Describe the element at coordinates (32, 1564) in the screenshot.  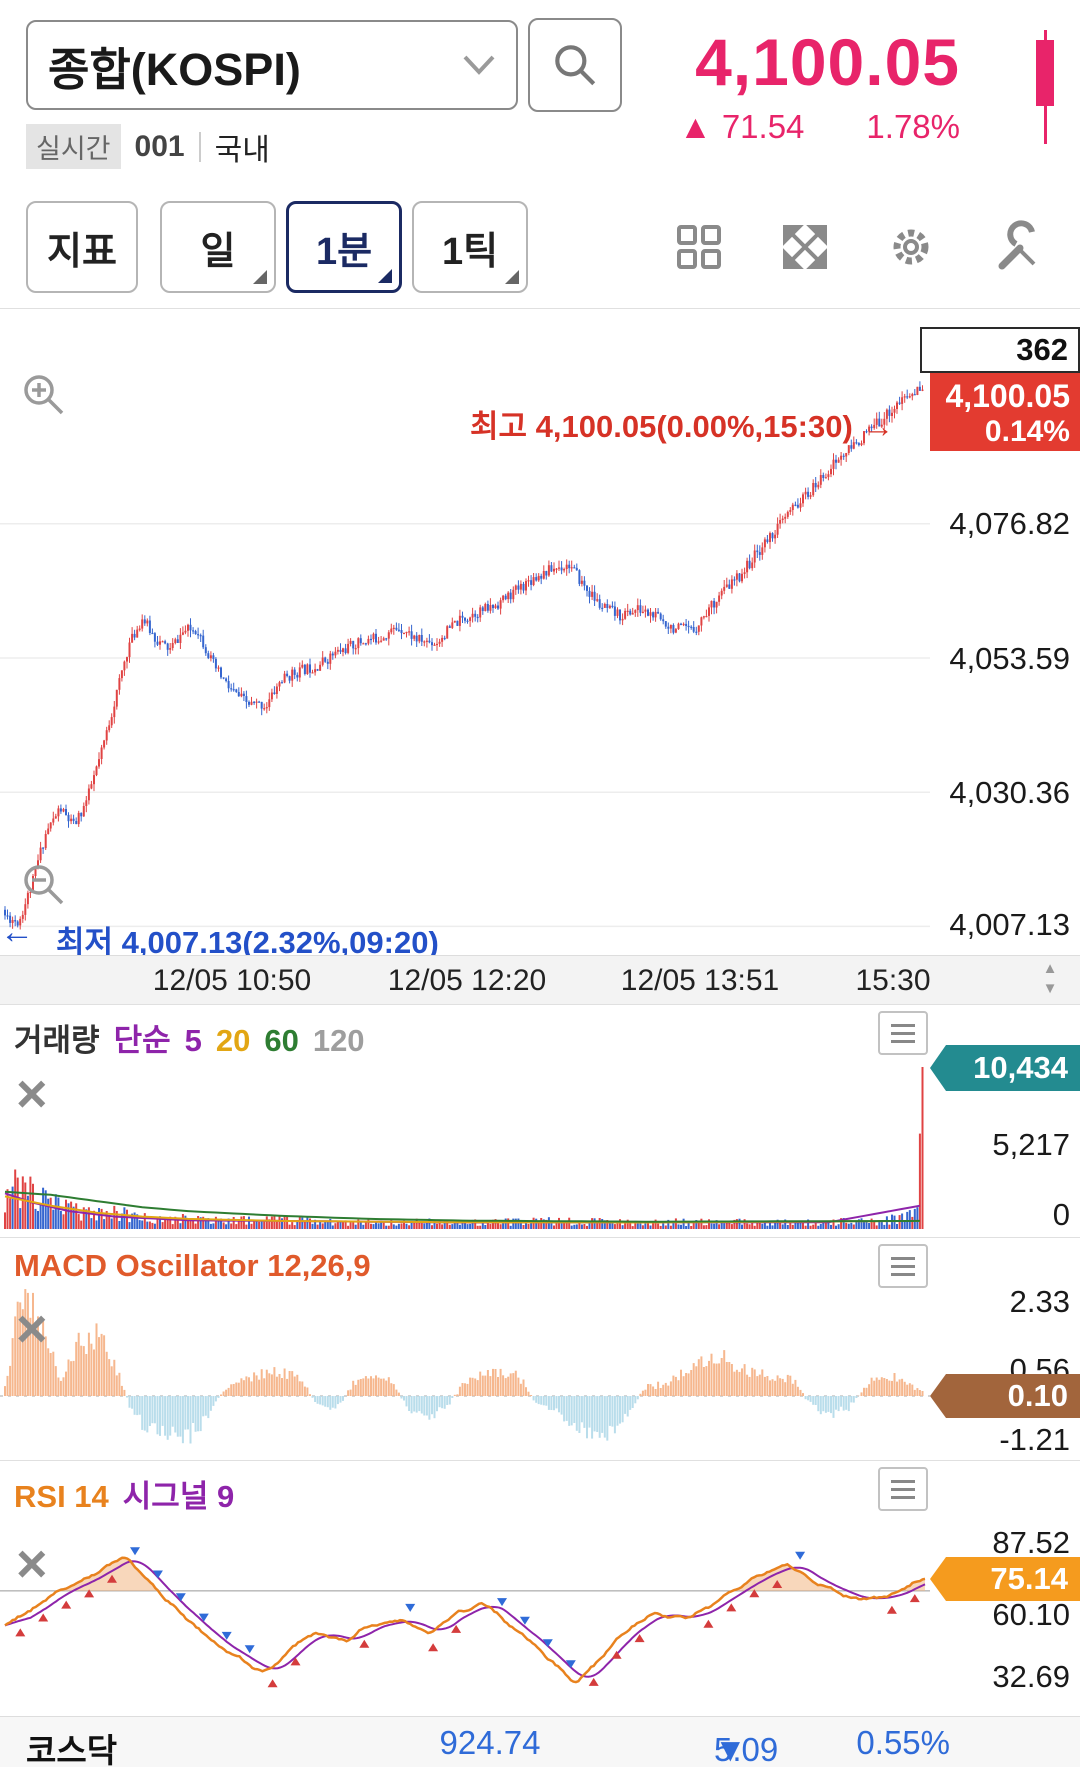
I see `rsi-close-button: ×` at that location.